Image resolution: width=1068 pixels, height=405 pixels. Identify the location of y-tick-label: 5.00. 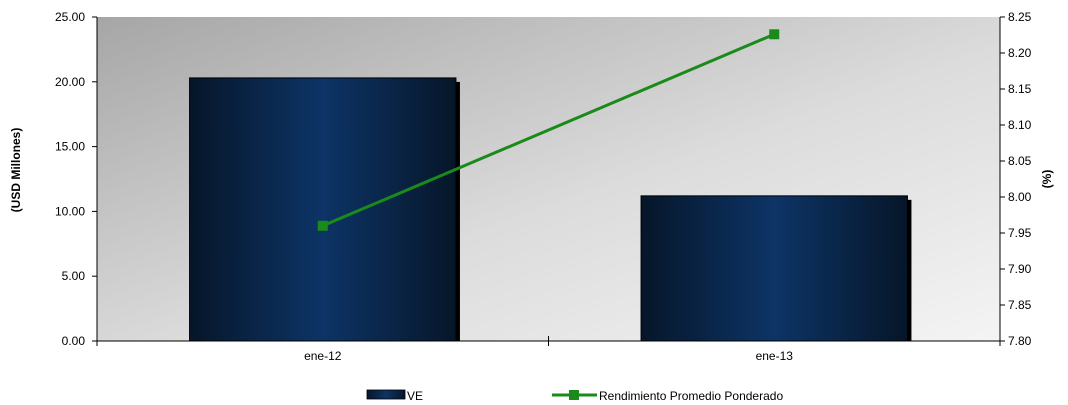
(74, 276).